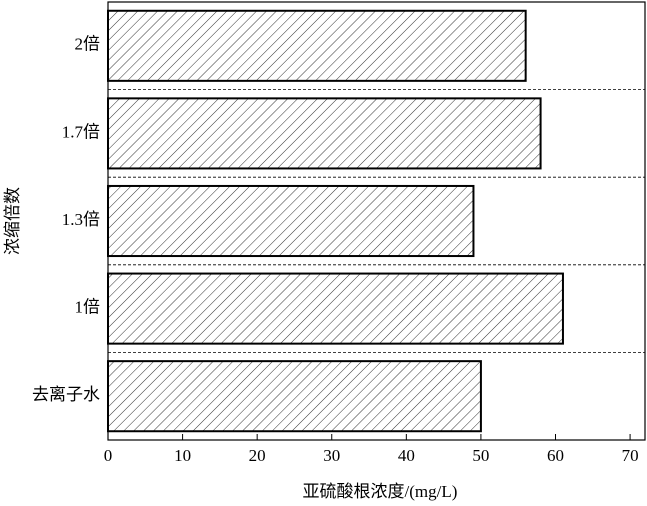 The height and width of the screenshot is (506, 647). I want to click on y-tick-label: 1.7倍, so click(81, 131).